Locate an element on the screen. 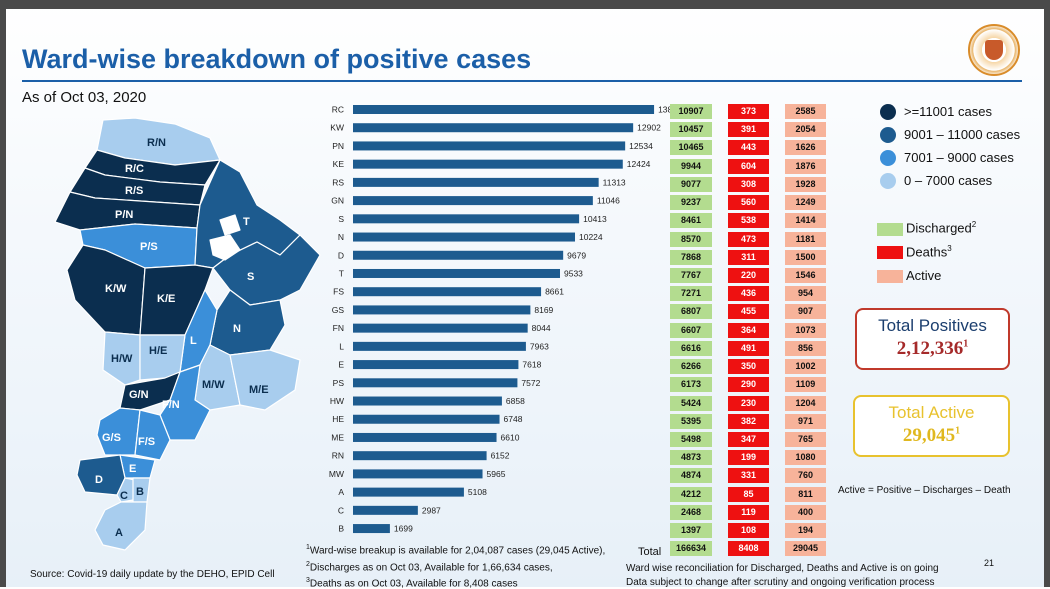  discharged-cell: 7868 is located at coordinates (691, 257).